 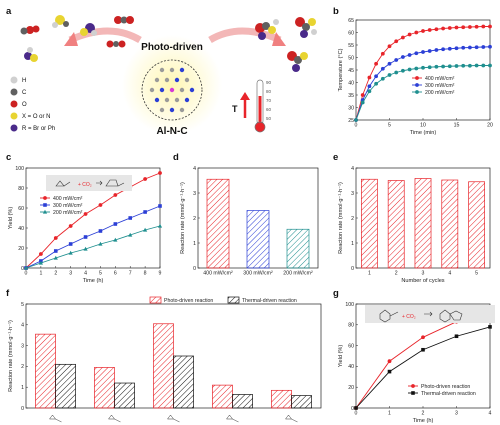 I want to click on panel-label-f: f, so click(x=8, y=293).